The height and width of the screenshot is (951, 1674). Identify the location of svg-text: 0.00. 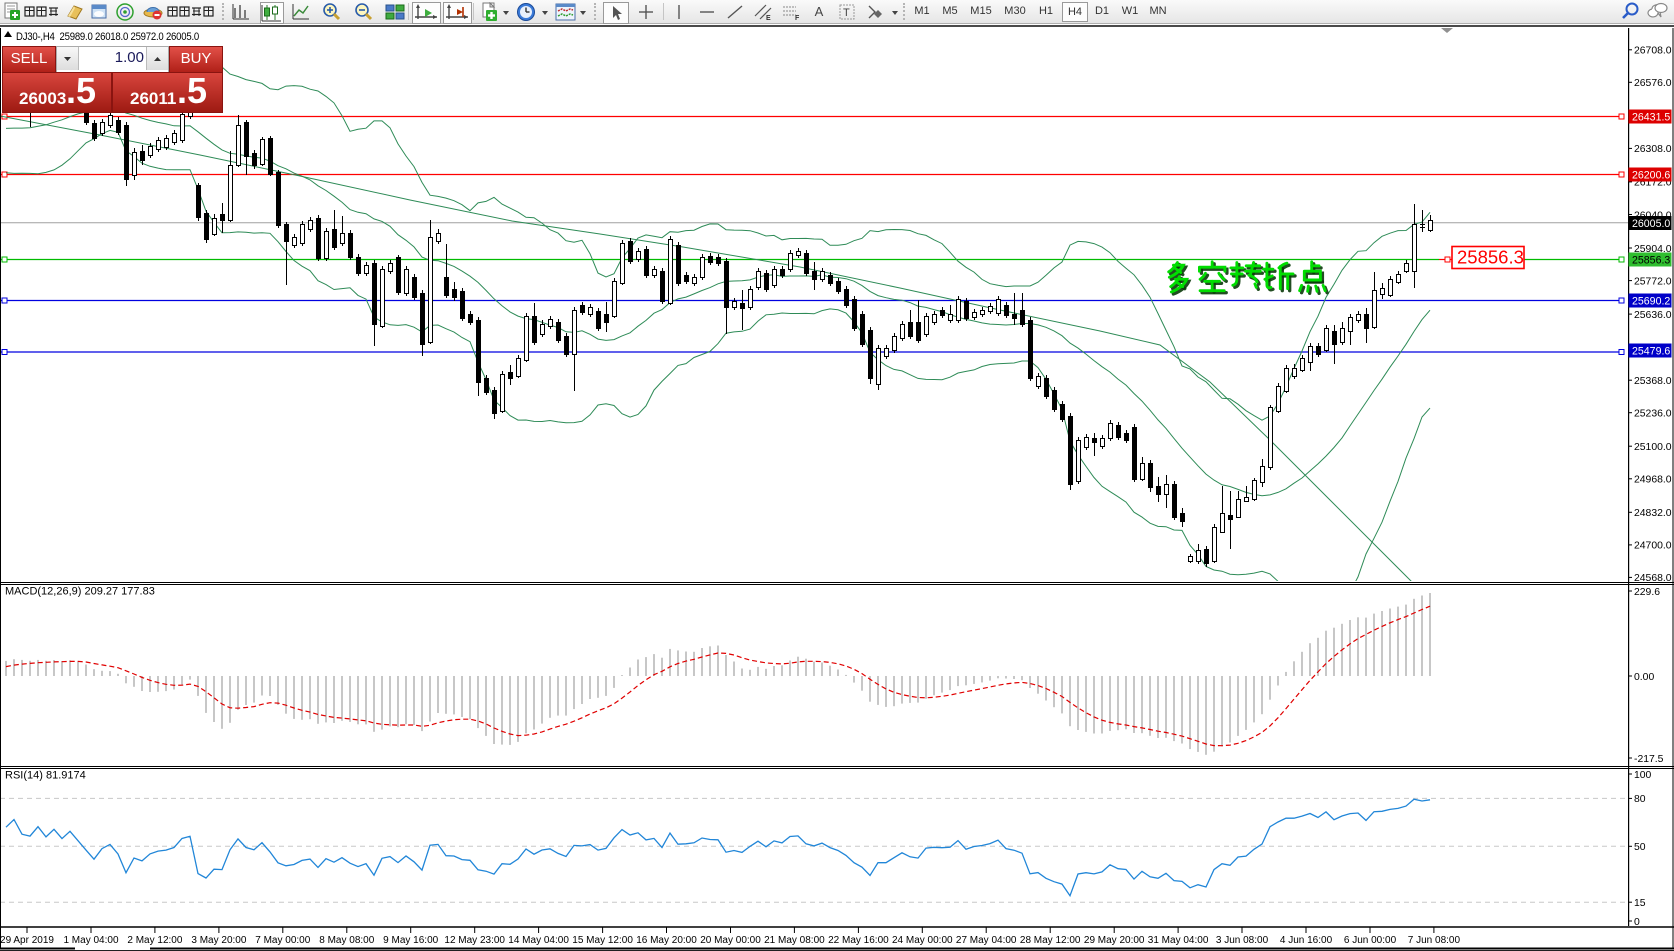
(1644, 677).